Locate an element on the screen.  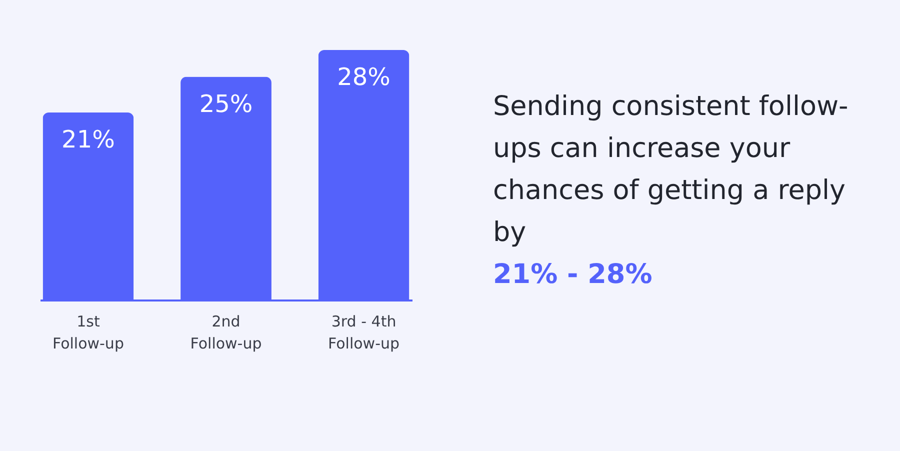
data-label: 25% is located at coordinates (226, 104).